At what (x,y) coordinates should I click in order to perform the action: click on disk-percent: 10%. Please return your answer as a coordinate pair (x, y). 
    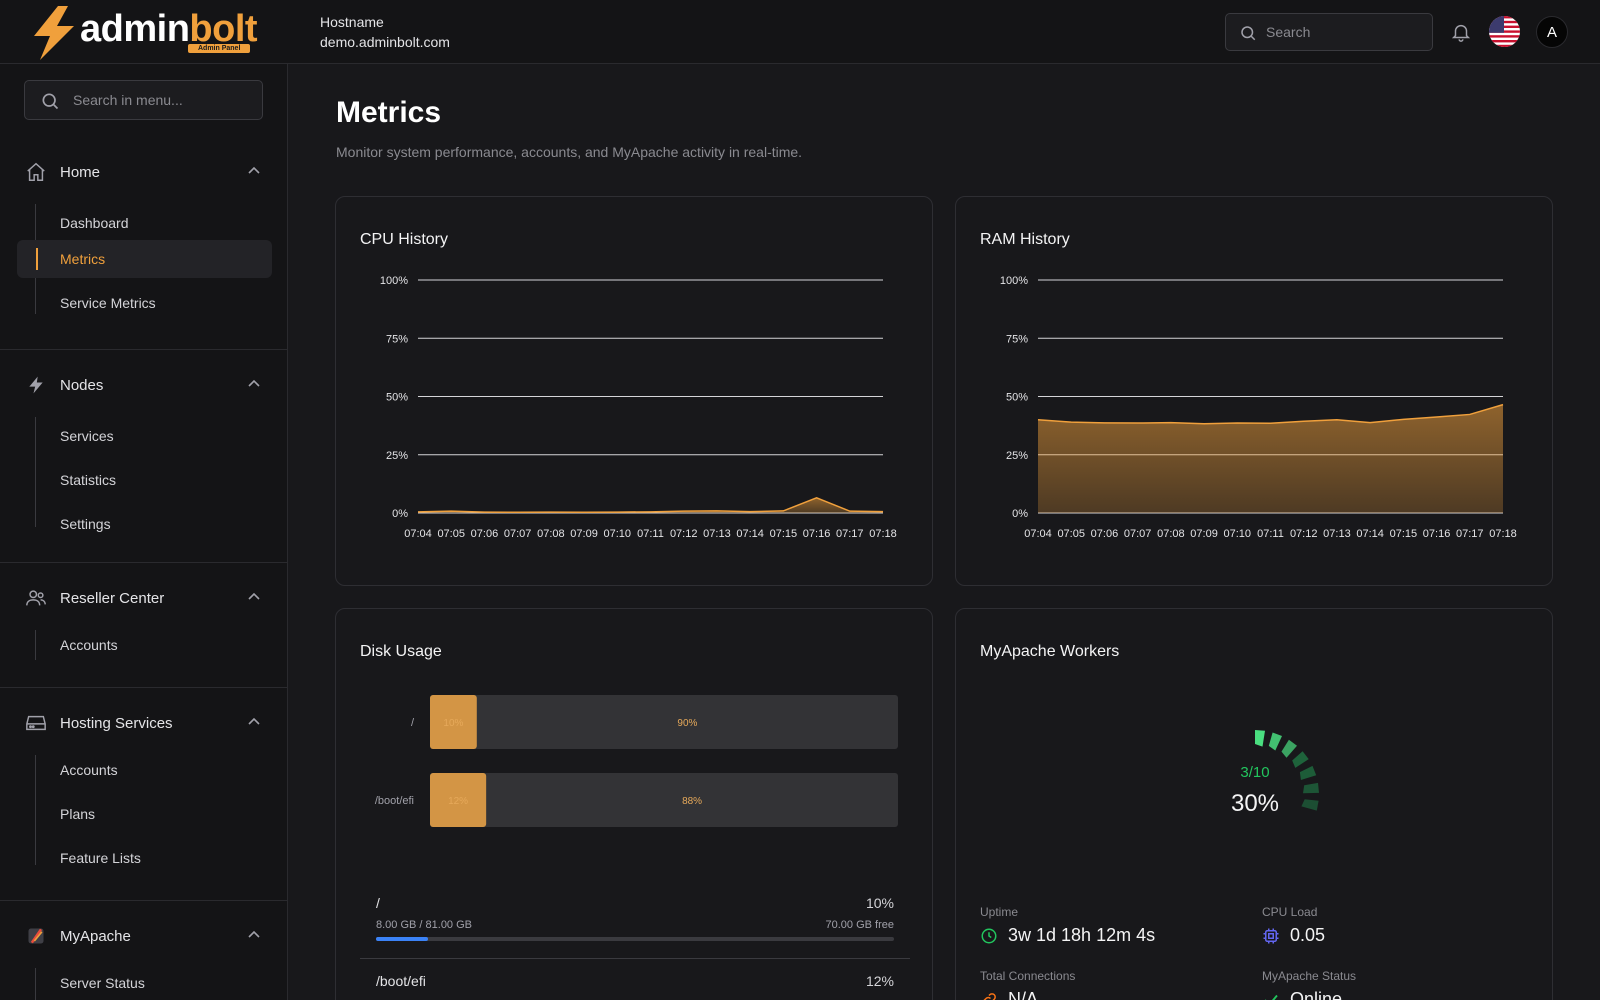
    Looking at the image, I should click on (879, 903).